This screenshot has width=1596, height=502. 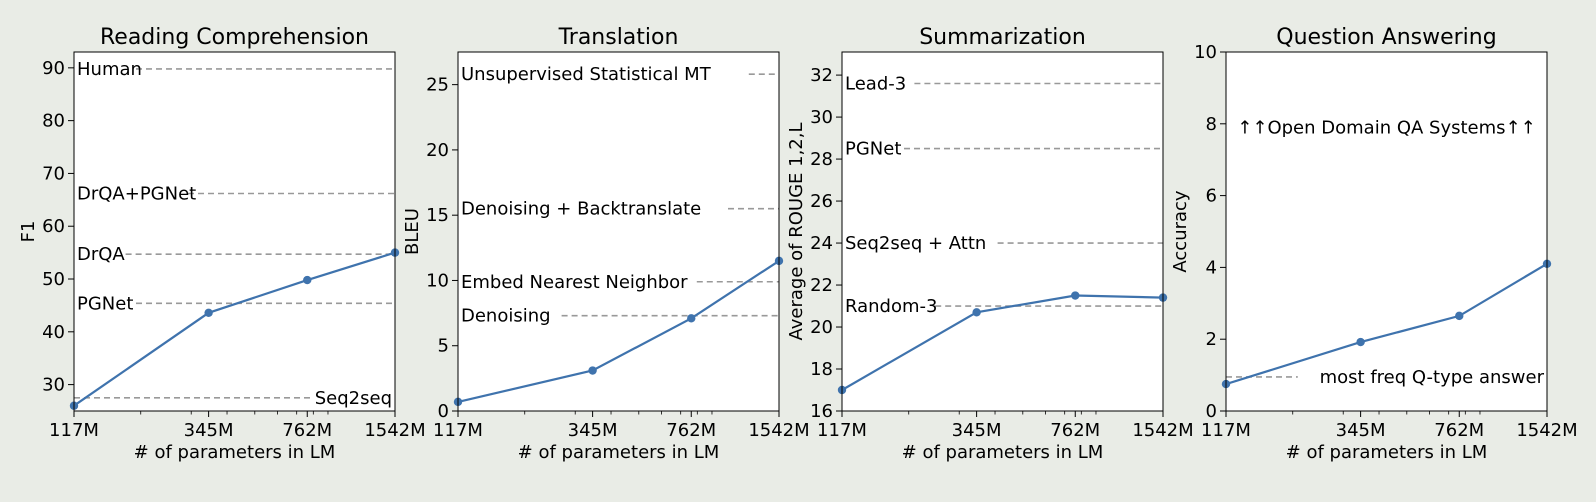 I want to click on y-tick-label: 15, so click(x=437, y=215).